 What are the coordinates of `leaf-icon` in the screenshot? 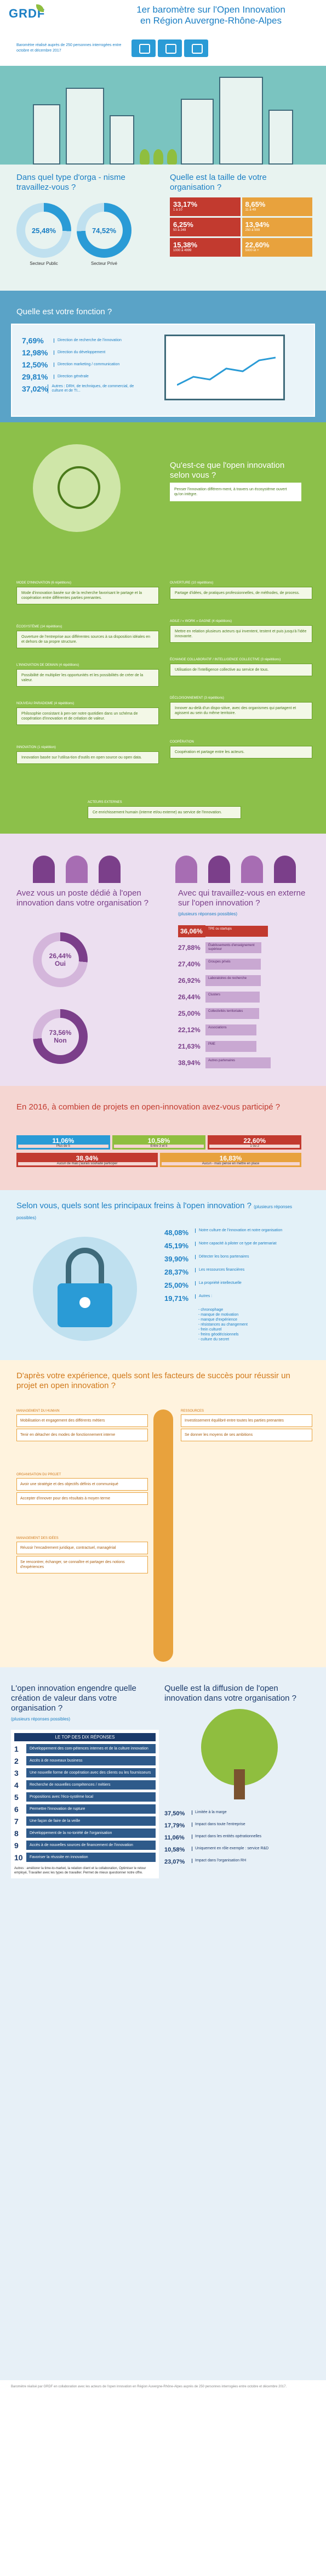 It's located at (40, 8).